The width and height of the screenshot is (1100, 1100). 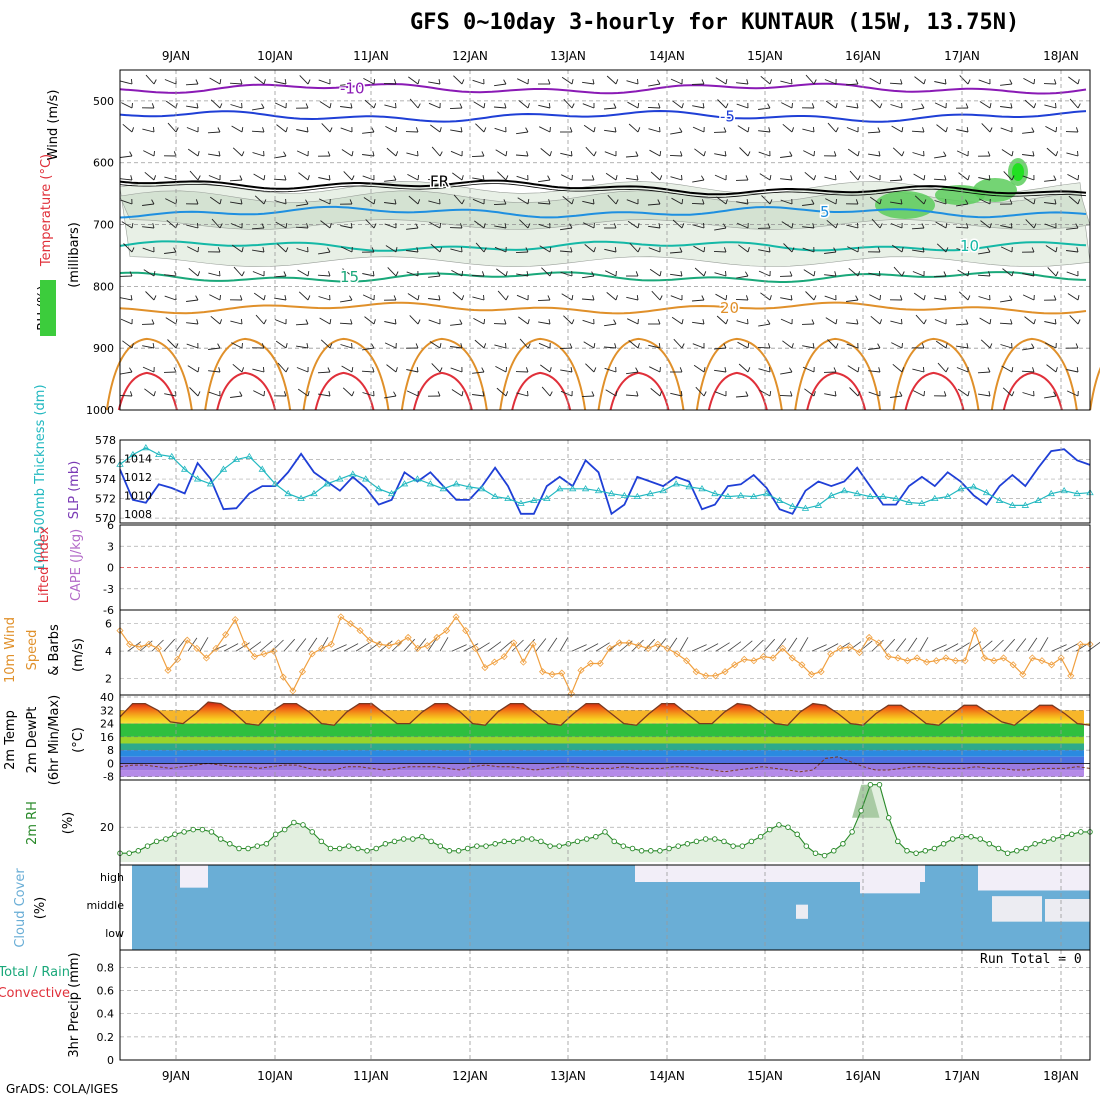 I want to click on lifted-axis-label: Lifted Index, so click(x=44, y=564).